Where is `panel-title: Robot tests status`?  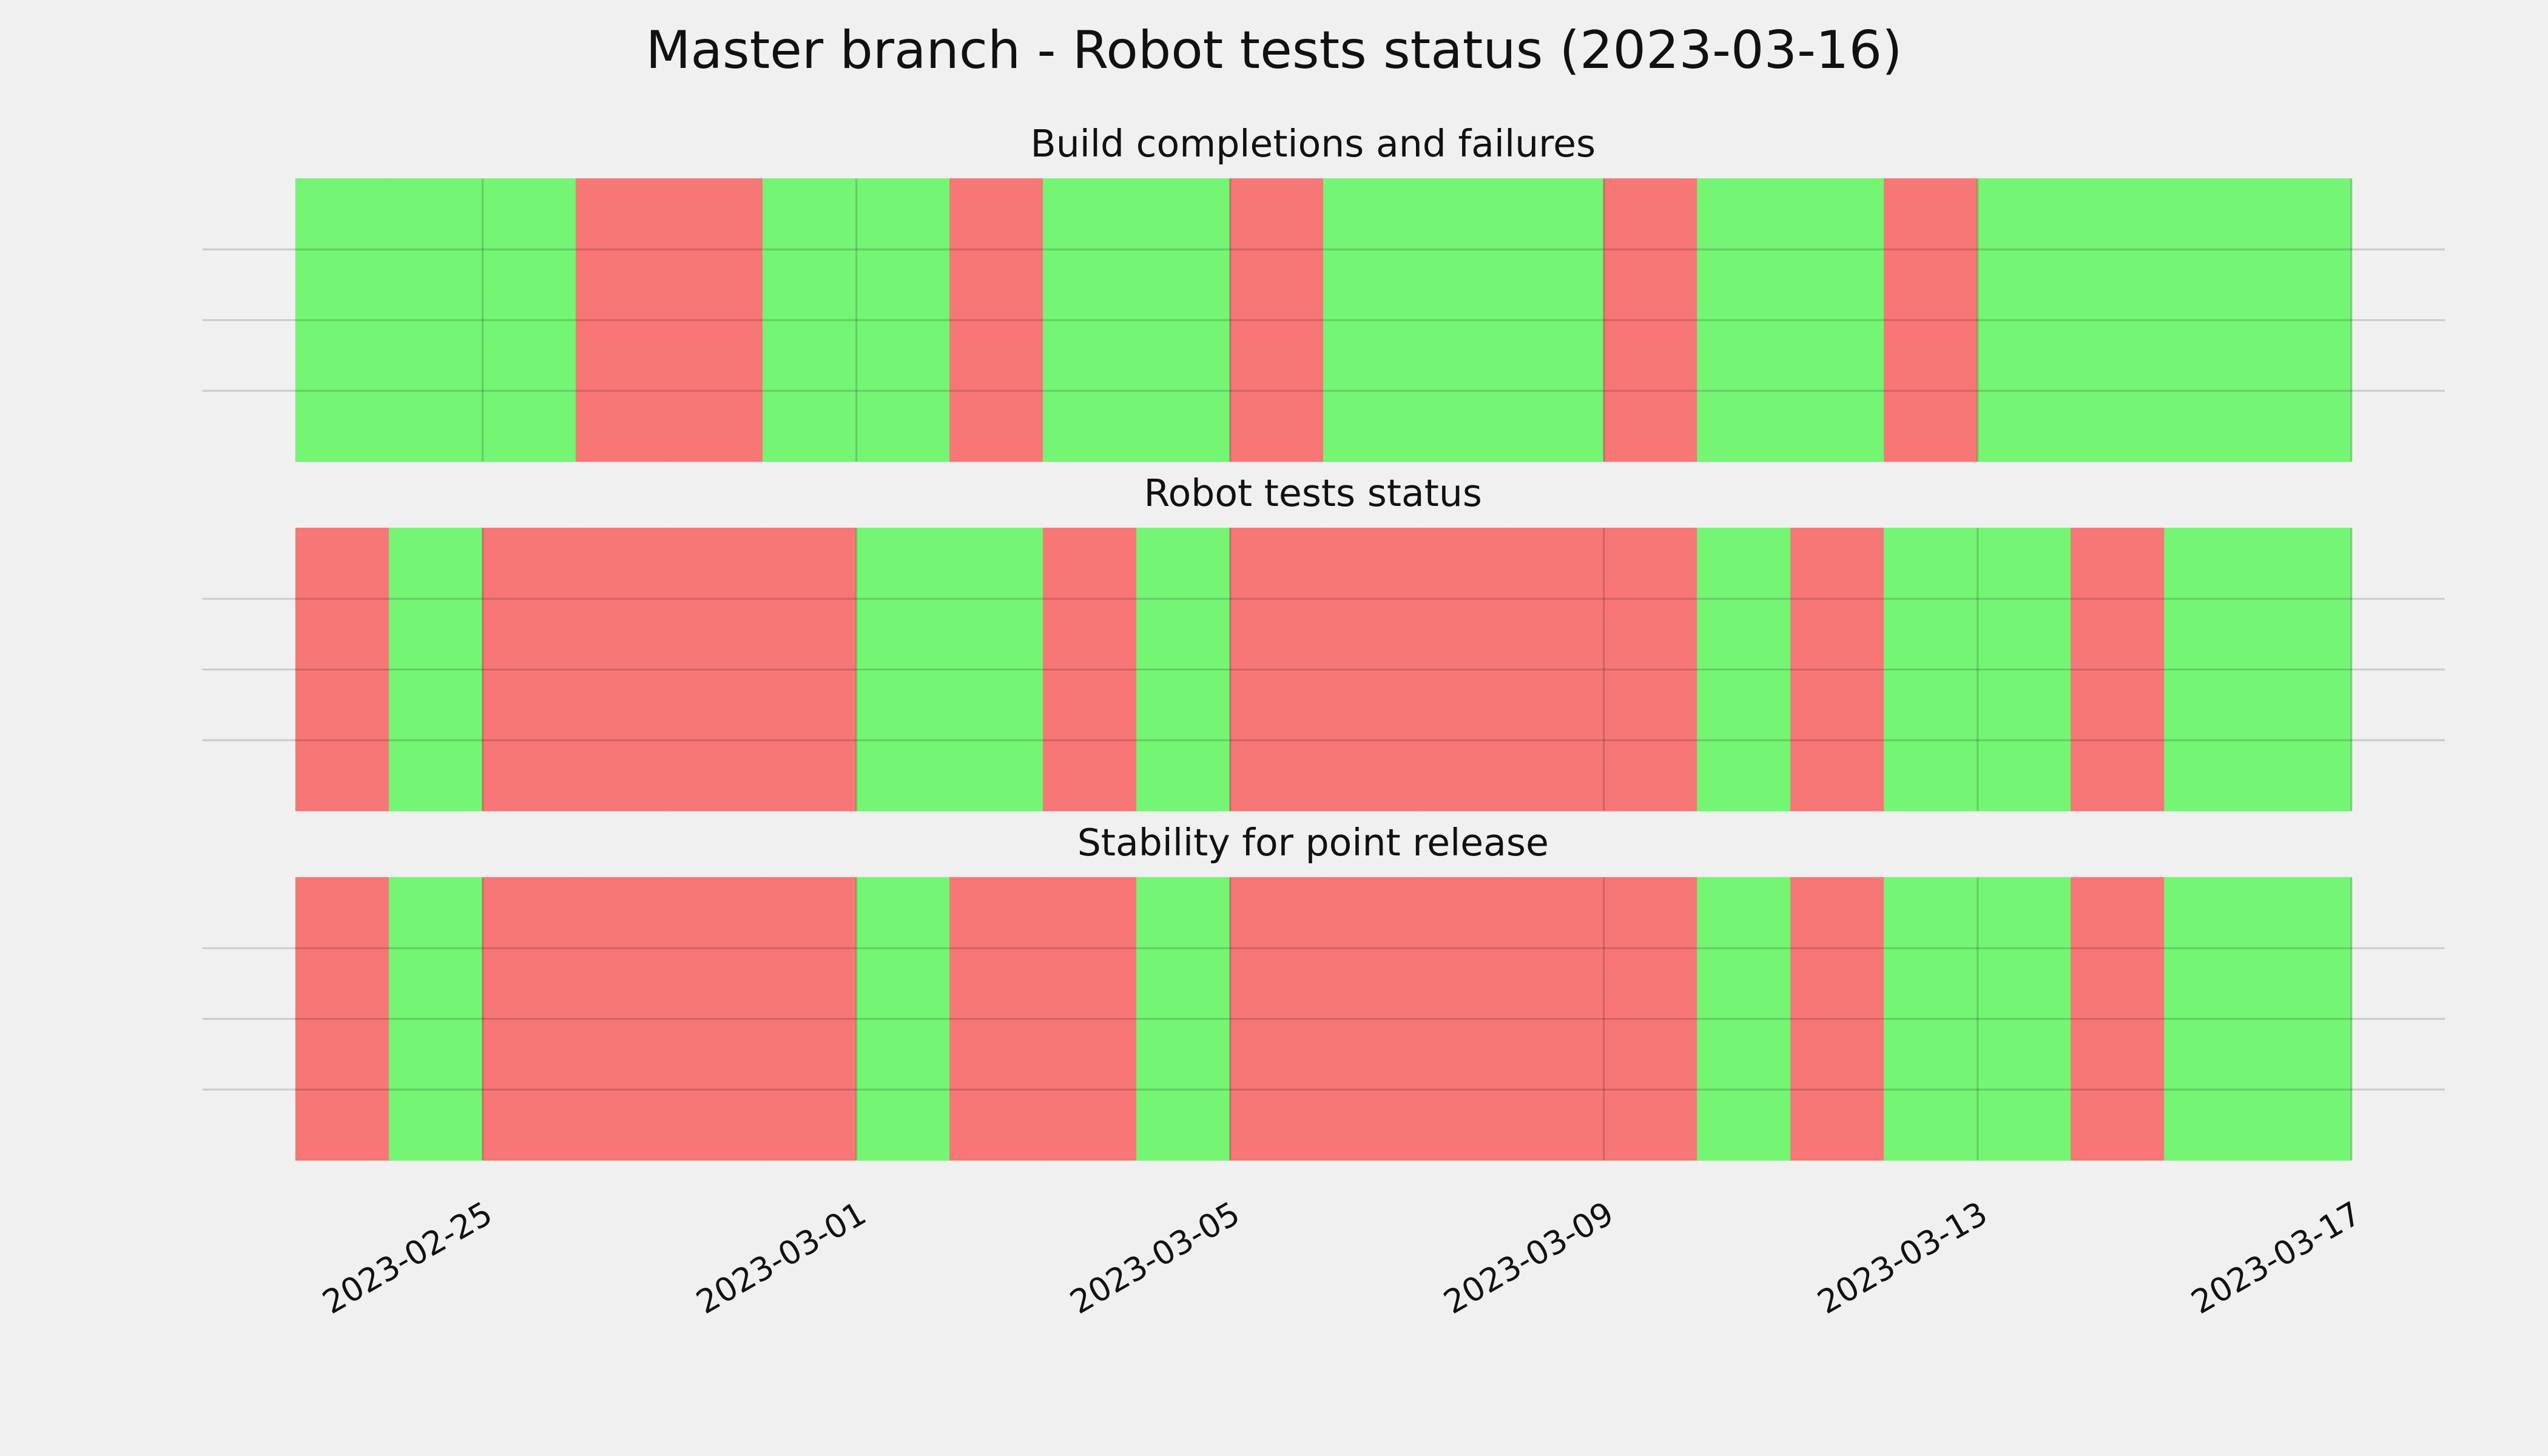
panel-title: Robot tests status is located at coordinates (1313, 493).